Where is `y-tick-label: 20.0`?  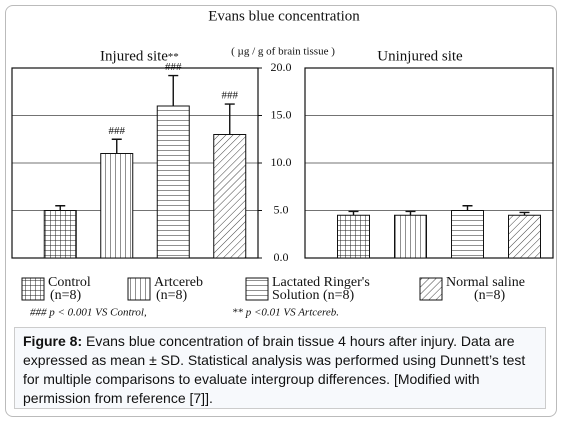 y-tick-label: 20.0 is located at coordinates (281, 67).